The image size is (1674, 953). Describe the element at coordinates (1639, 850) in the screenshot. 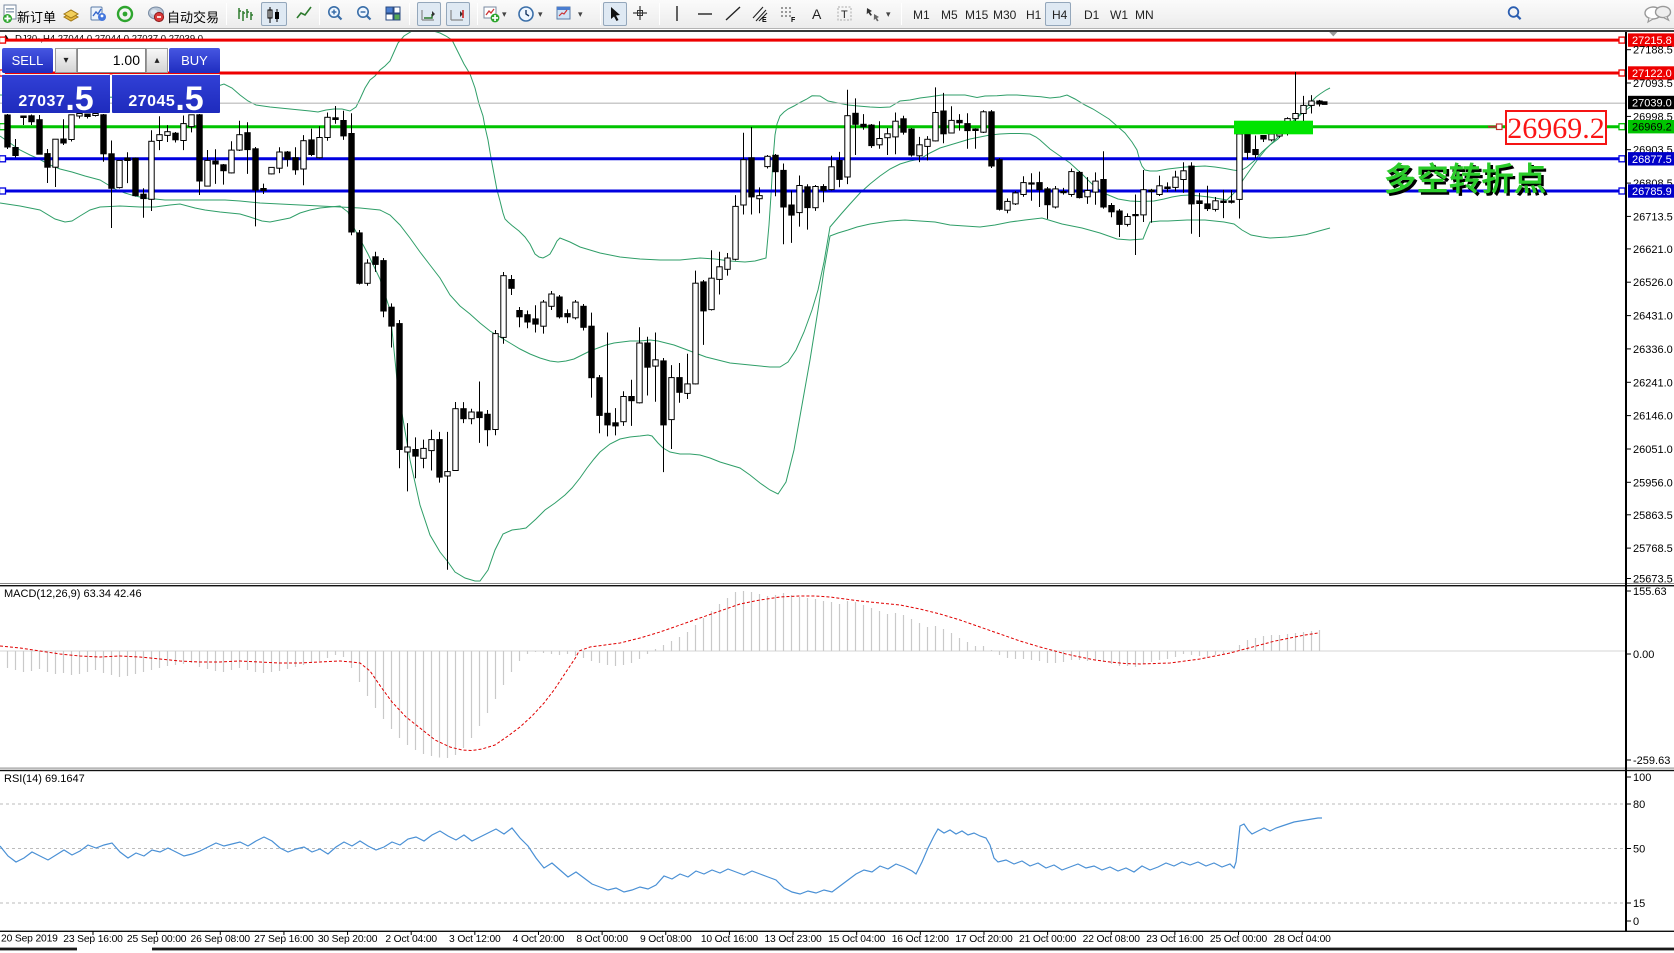

I see `svg-text: 50` at that location.